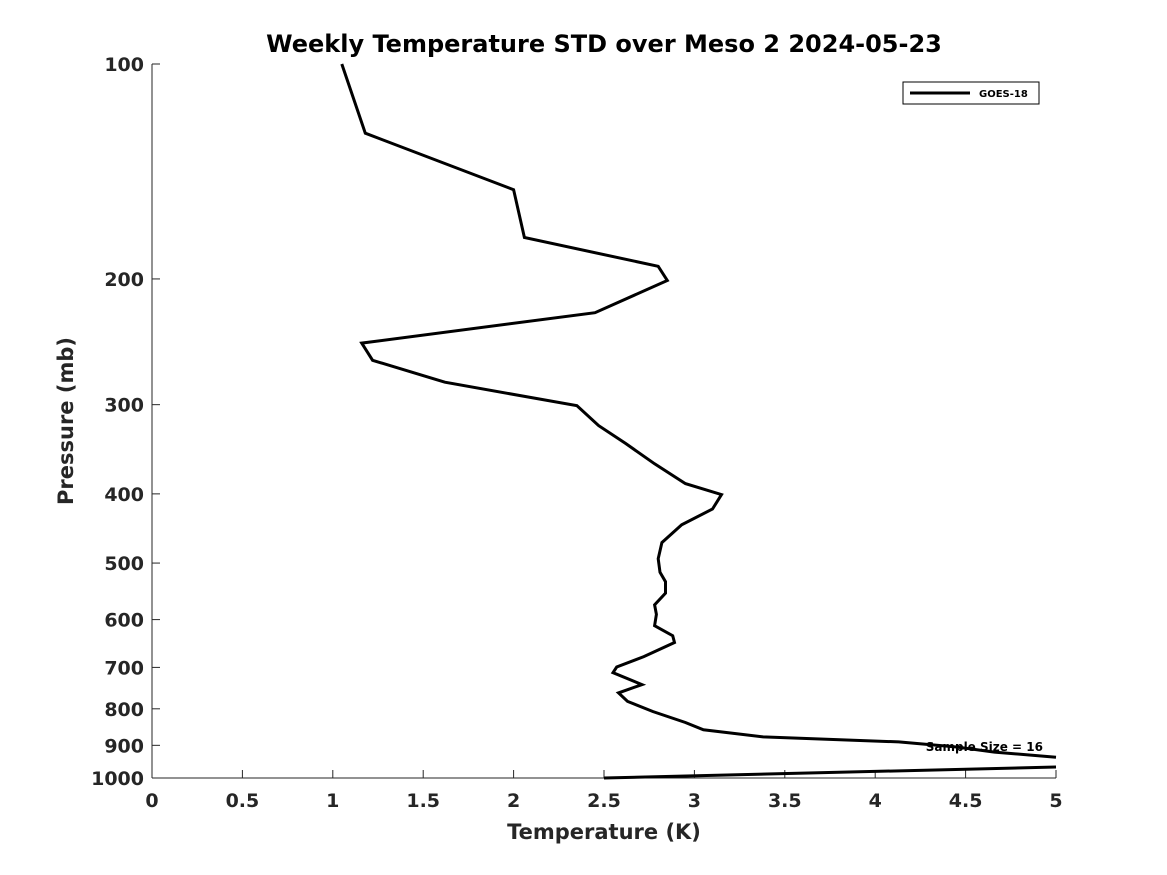 Image resolution: width=1167 pixels, height=875 pixels. I want to click on y-tick-label: 200, so click(124, 280).